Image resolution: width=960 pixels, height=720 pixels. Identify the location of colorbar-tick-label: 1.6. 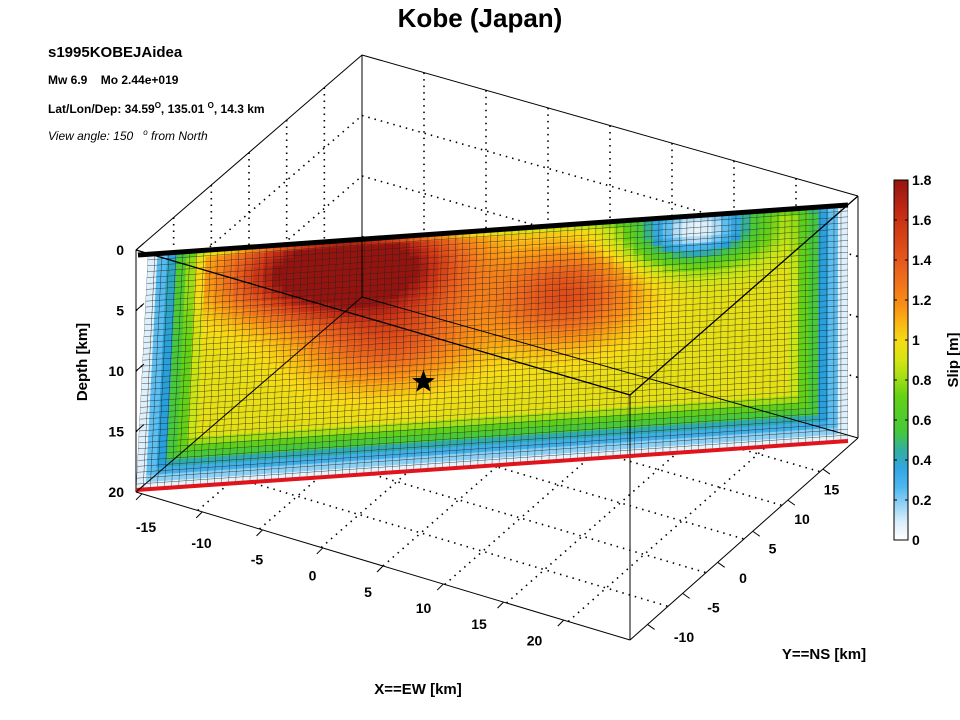
(922, 220).